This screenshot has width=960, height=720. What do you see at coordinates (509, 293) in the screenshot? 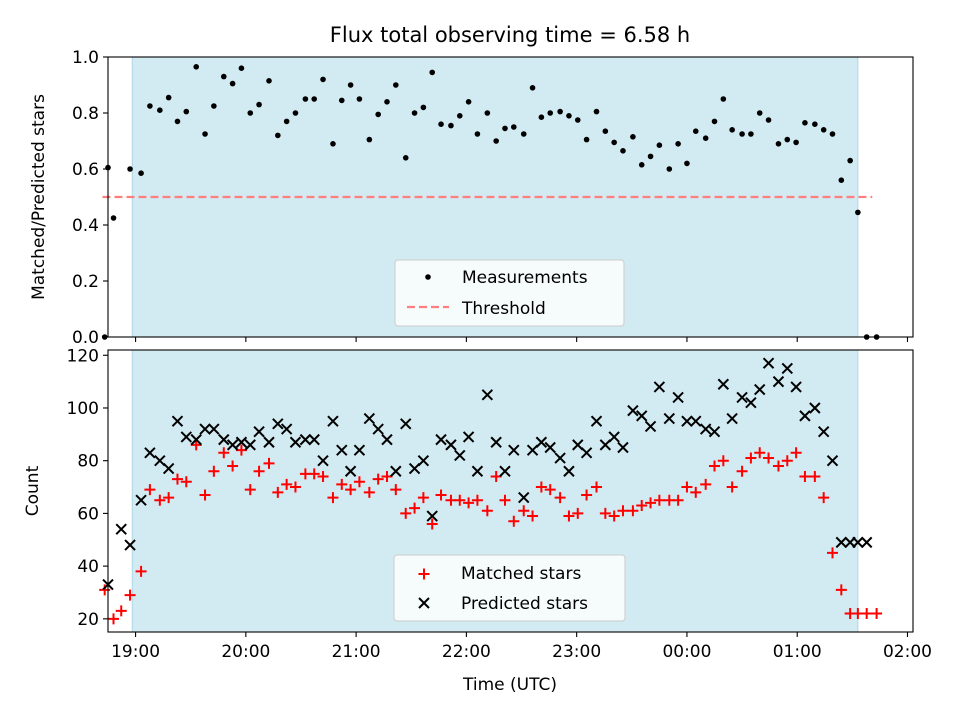
I see `ratio-legend-box` at bounding box center [509, 293].